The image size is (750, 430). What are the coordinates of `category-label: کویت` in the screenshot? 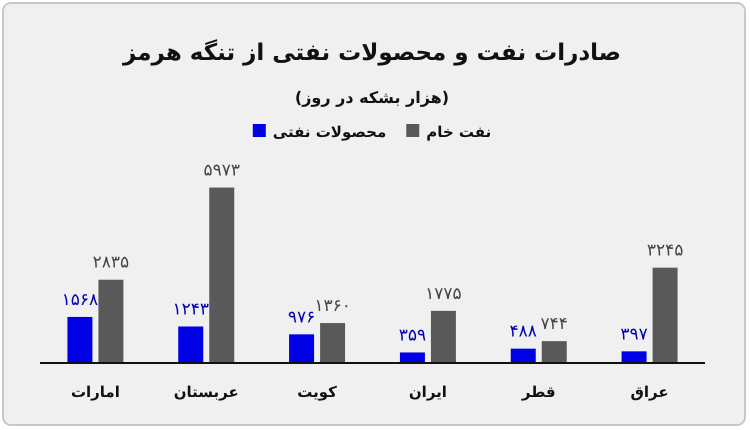 It's located at (317, 392).